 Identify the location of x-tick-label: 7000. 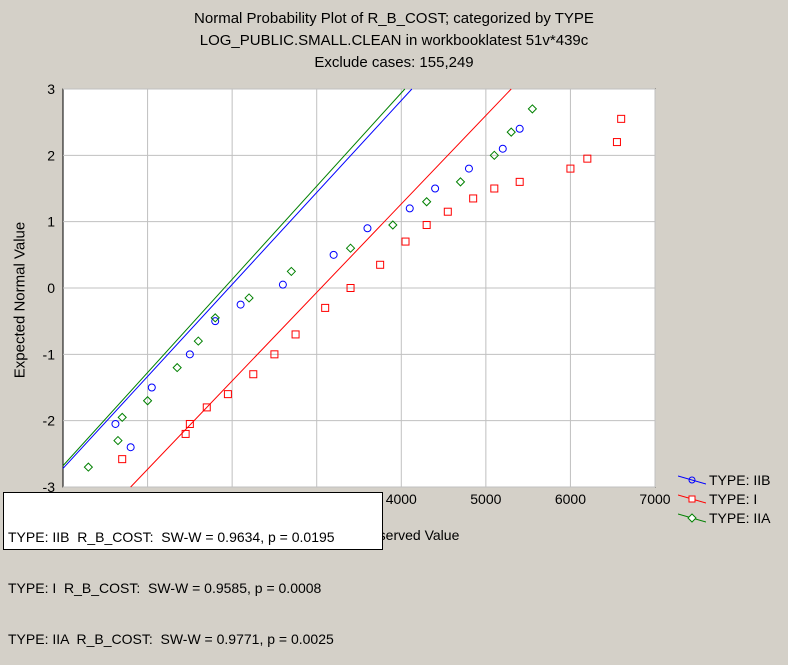
(654, 499).